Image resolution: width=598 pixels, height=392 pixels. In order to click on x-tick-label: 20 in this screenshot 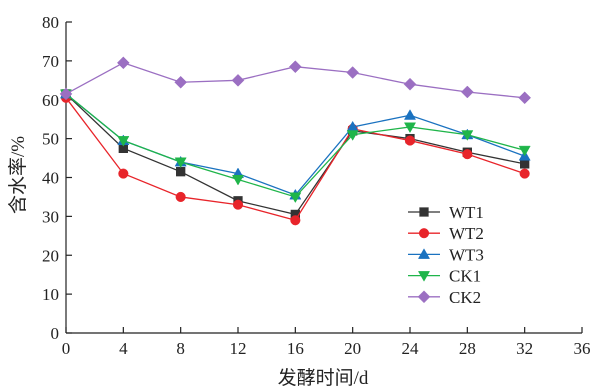, I will do `click(352, 348)`.